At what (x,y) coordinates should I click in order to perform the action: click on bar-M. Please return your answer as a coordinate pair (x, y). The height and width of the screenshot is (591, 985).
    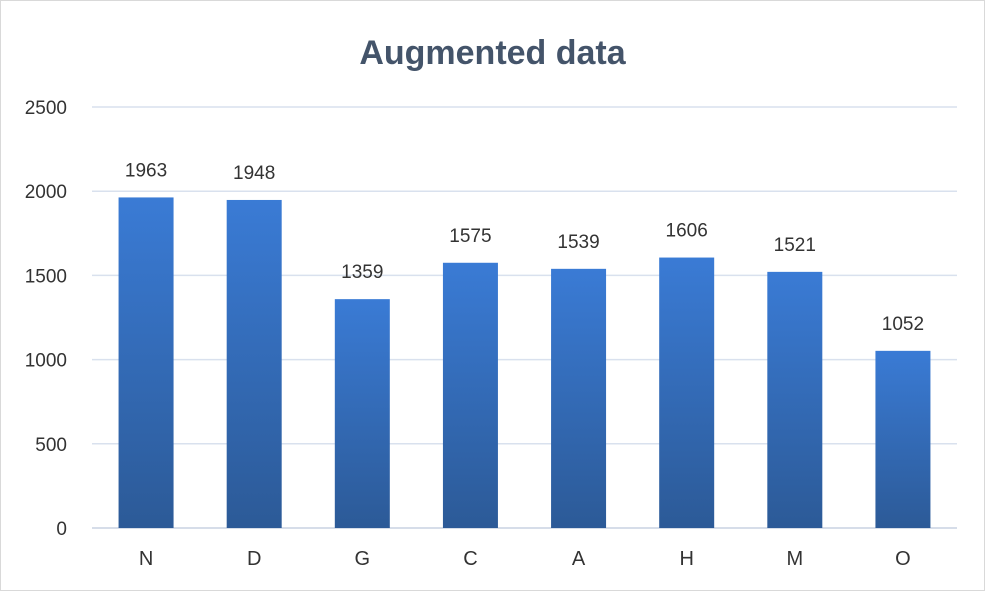
    Looking at the image, I should click on (795, 399).